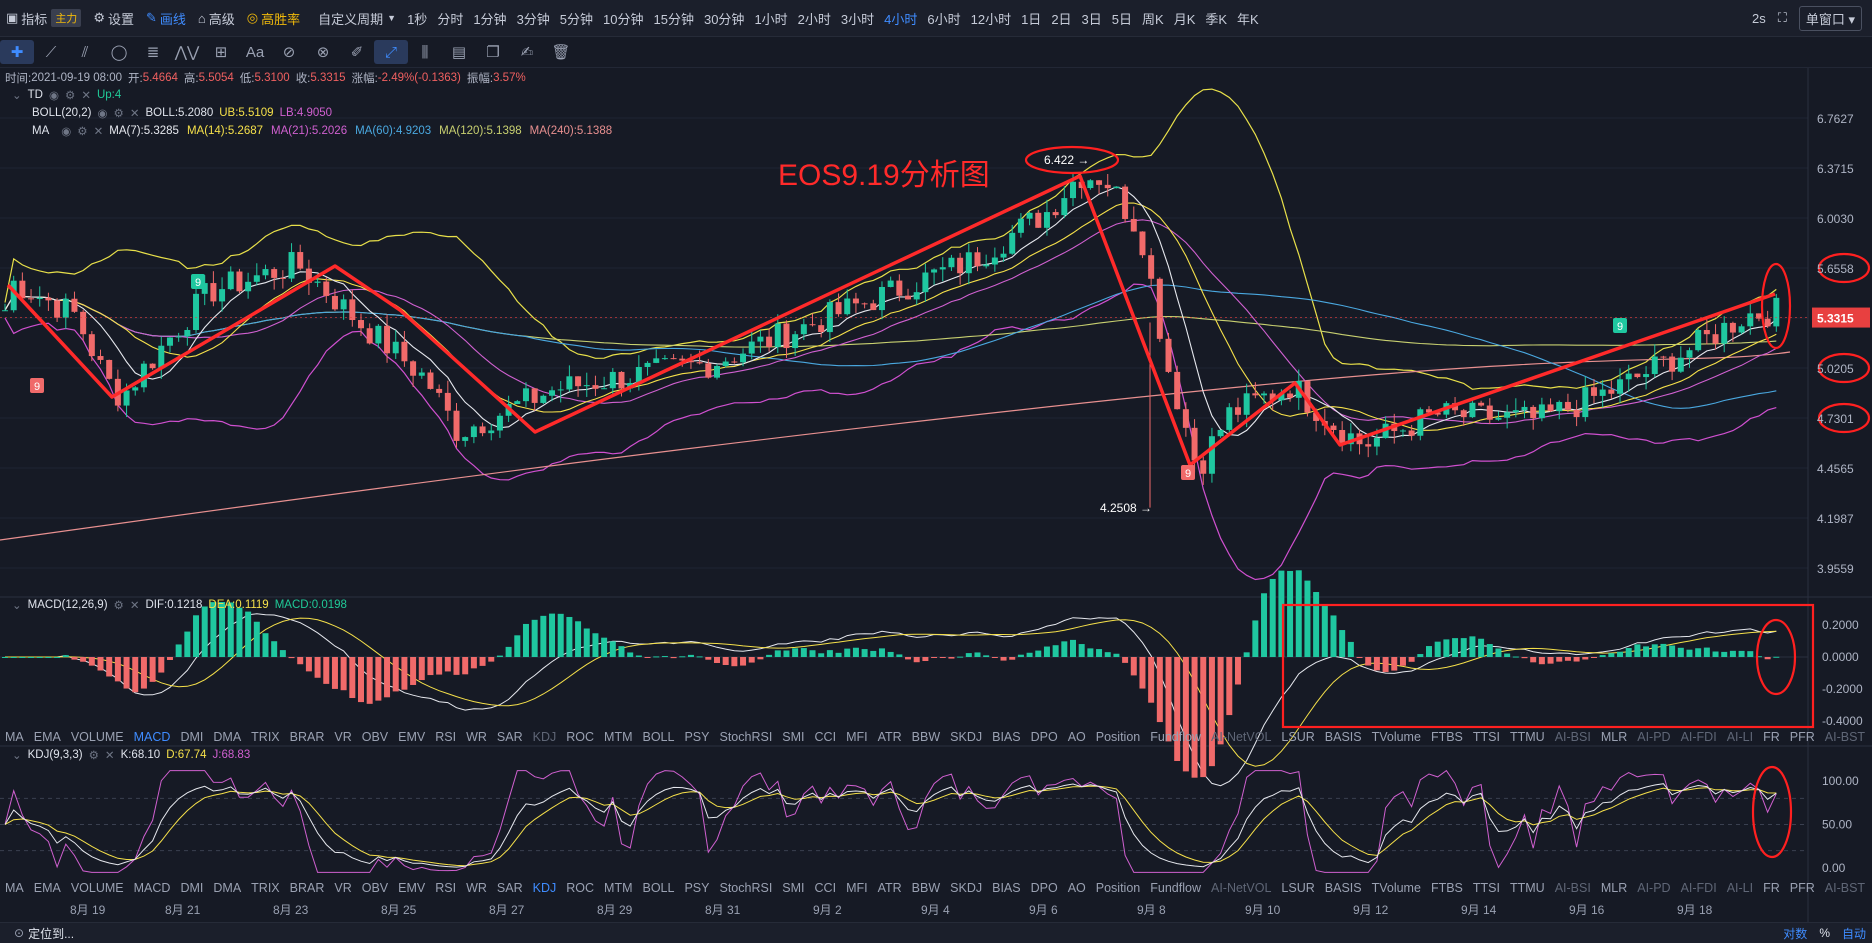 The image size is (1872, 943). Describe the element at coordinates (113, 18) in the screenshot. I see `settings-button: ⚙ 设置` at that location.